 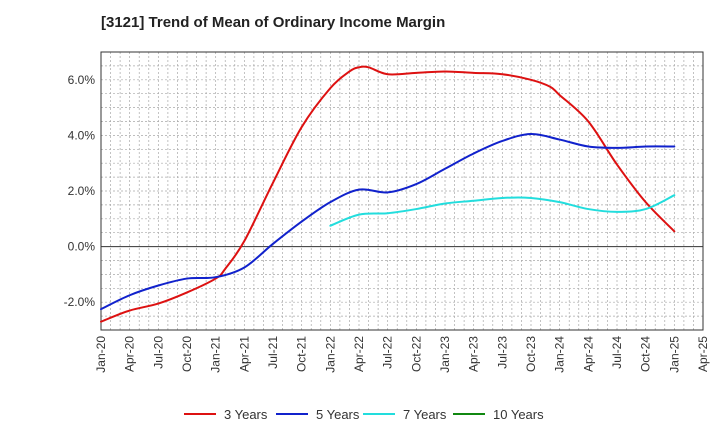 What do you see at coordinates (246, 414) in the screenshot?
I see `legend-label: 3 Years` at bounding box center [246, 414].